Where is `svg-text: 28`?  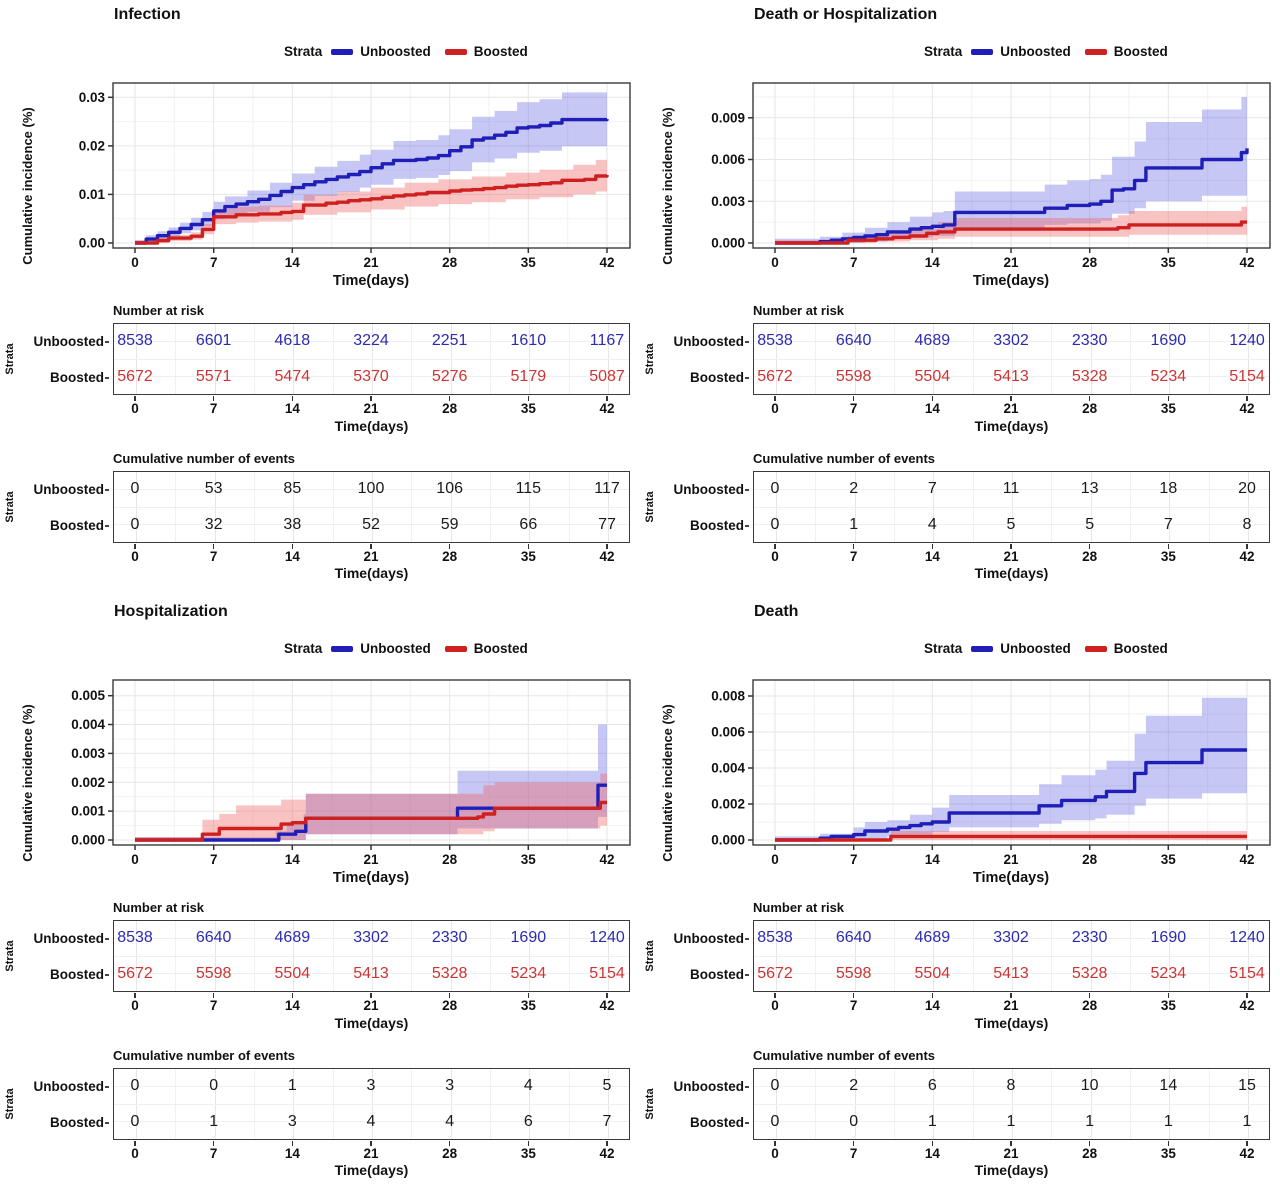
svg-text: 28 is located at coordinates (1090, 859).